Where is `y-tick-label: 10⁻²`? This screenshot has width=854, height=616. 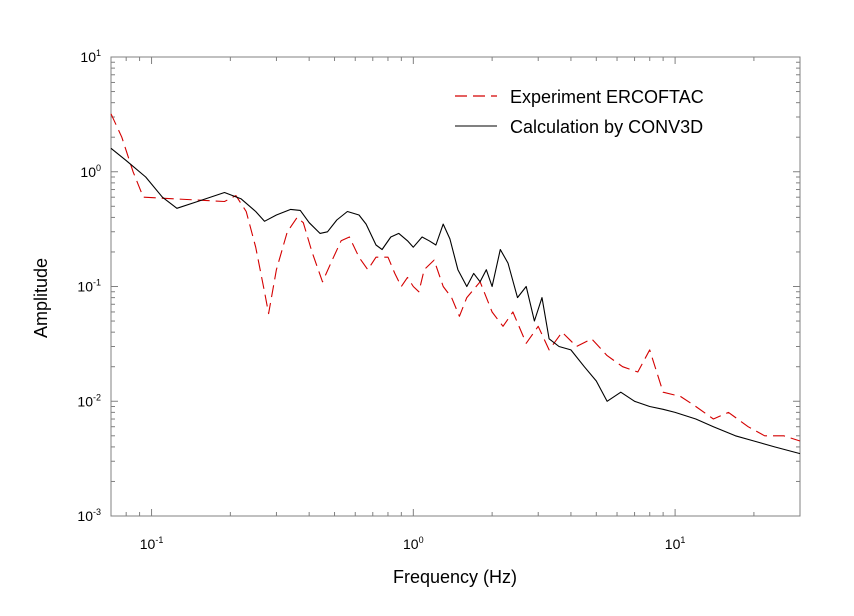 y-tick-label: 10⁻² is located at coordinates (89, 400).